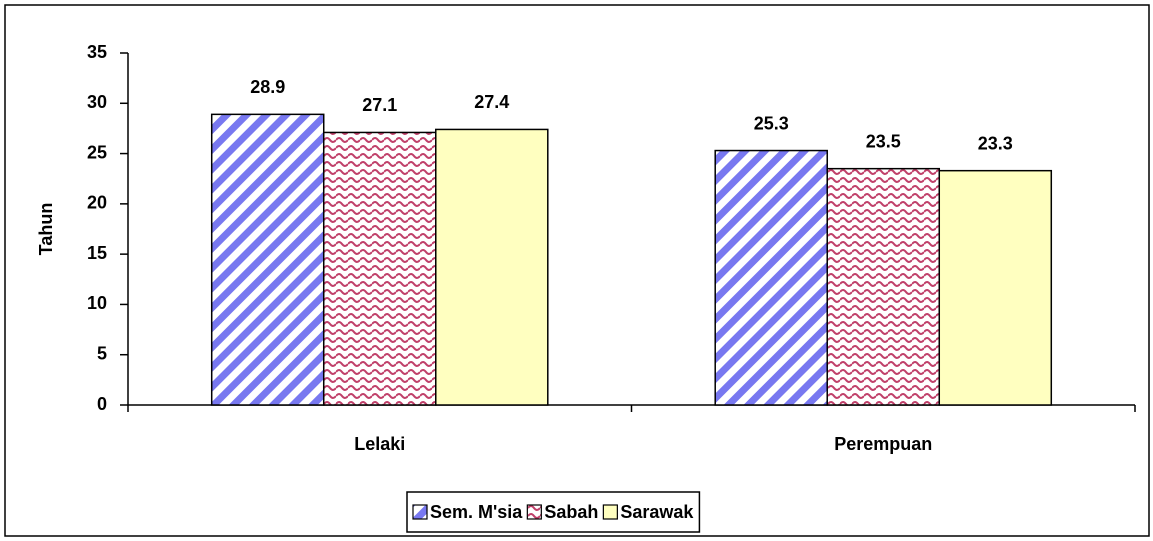  What do you see at coordinates (97, 303) in the screenshot?
I see `y-tick-label: 10` at bounding box center [97, 303].